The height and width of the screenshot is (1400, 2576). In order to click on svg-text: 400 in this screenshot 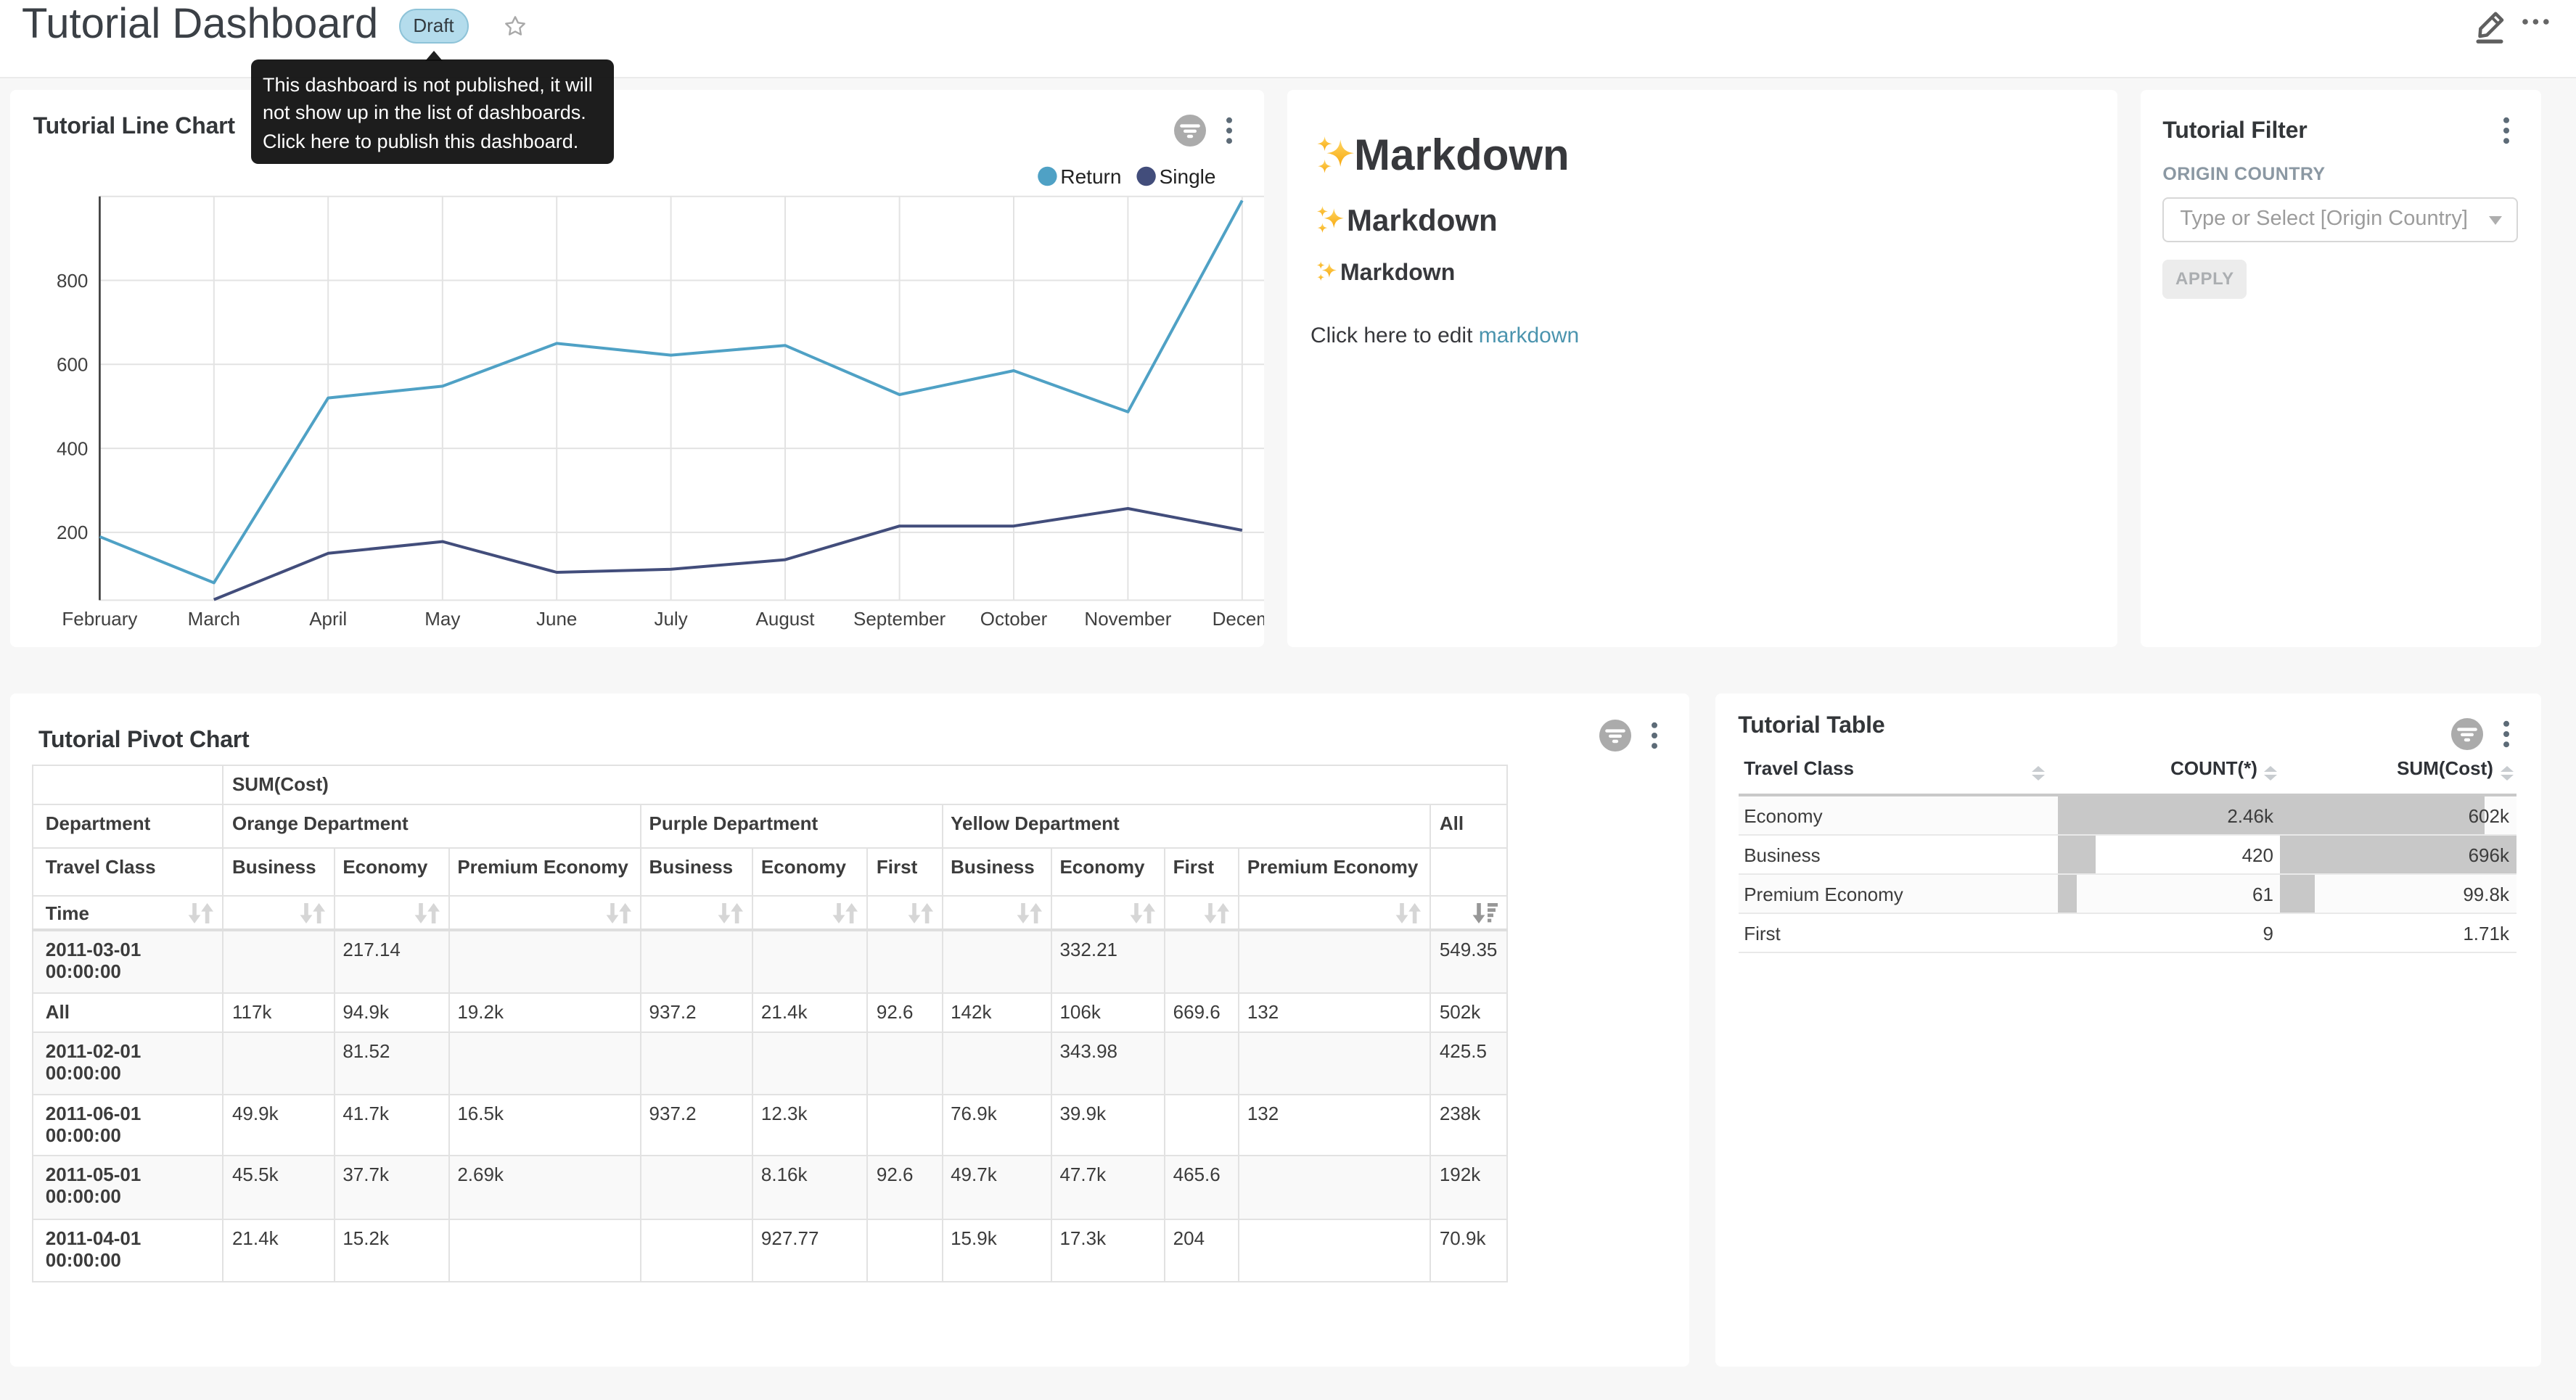, I will do `click(72, 448)`.